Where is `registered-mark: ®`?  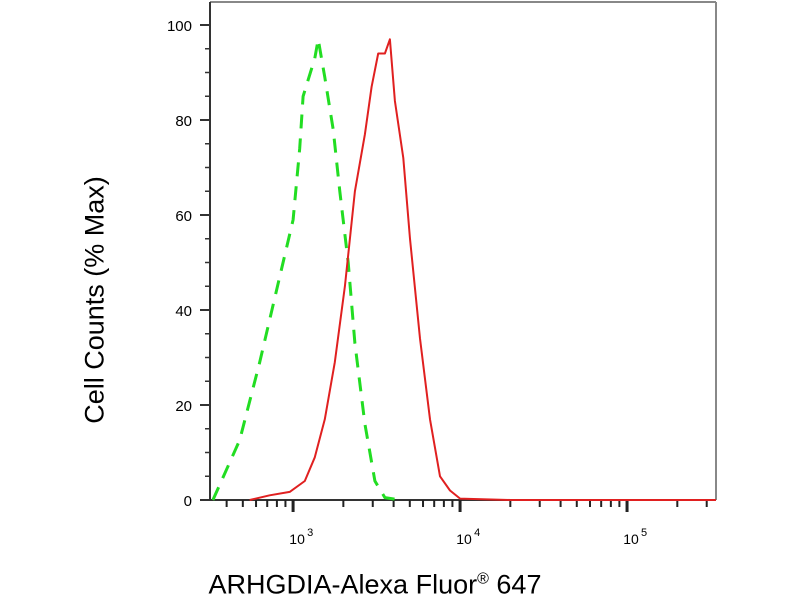
registered-mark: ® is located at coordinates (483, 579).